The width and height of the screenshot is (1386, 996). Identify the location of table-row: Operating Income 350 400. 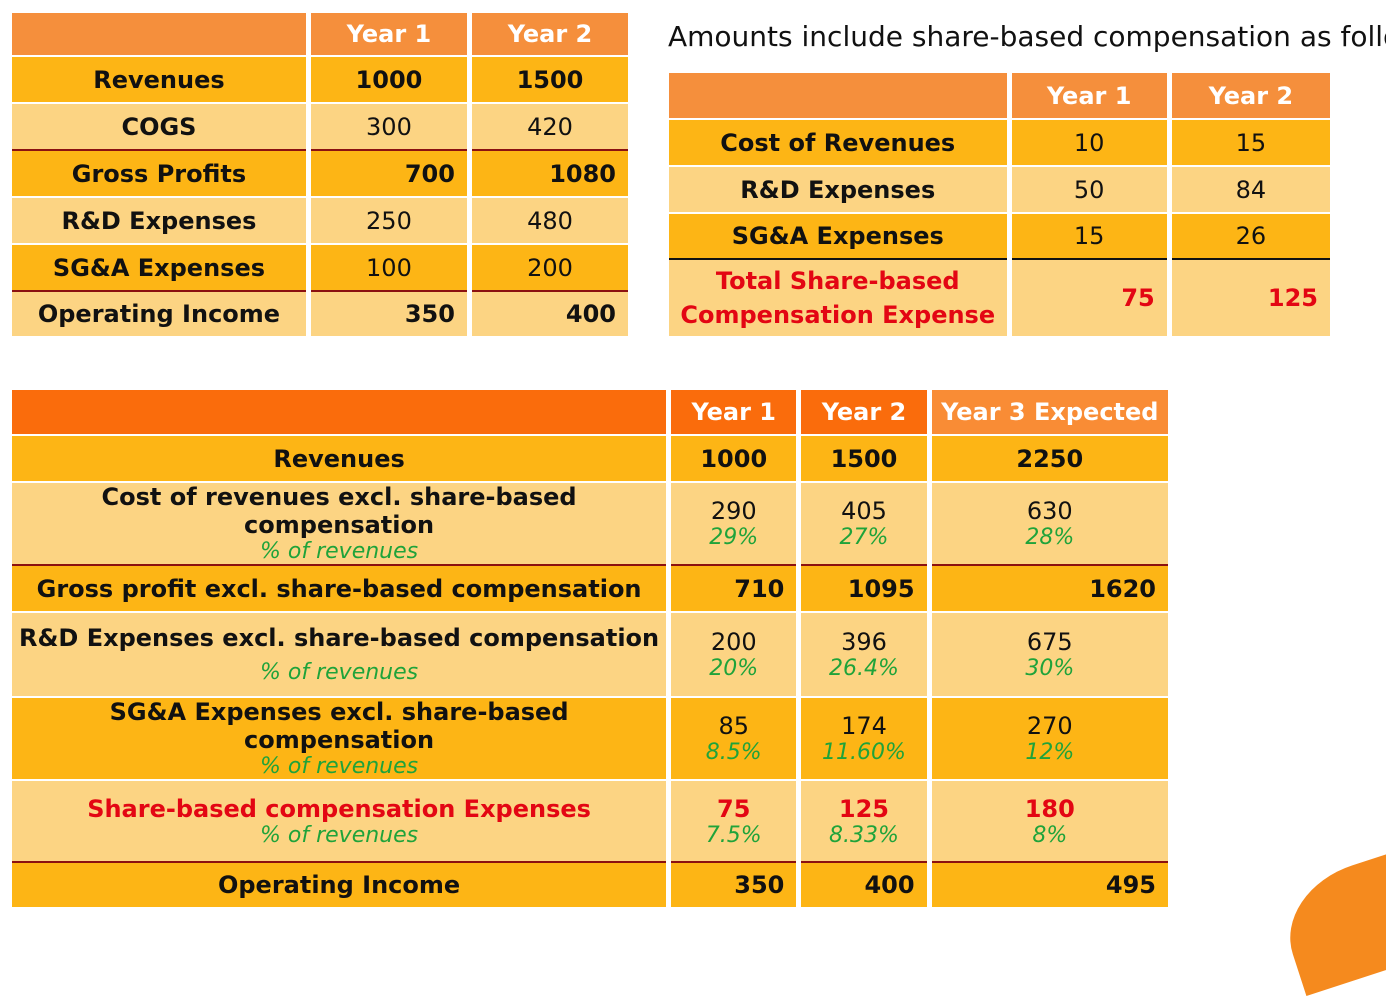
(320, 315).